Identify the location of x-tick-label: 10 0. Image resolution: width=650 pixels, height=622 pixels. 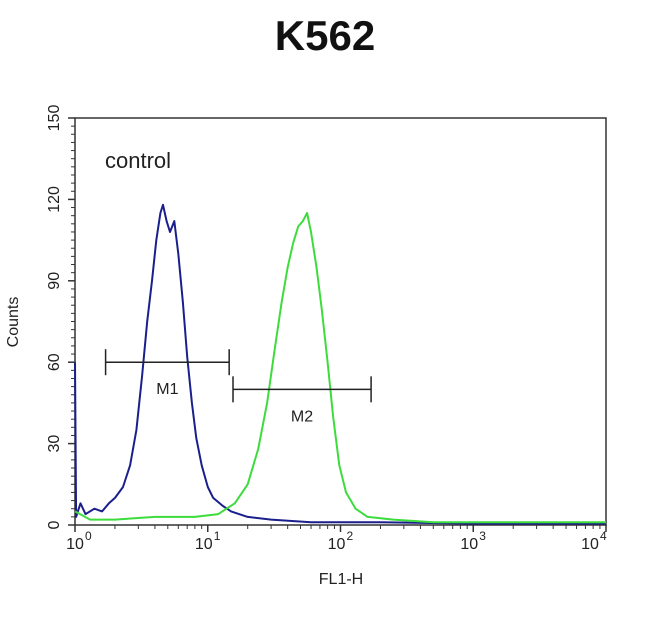
(79, 541).